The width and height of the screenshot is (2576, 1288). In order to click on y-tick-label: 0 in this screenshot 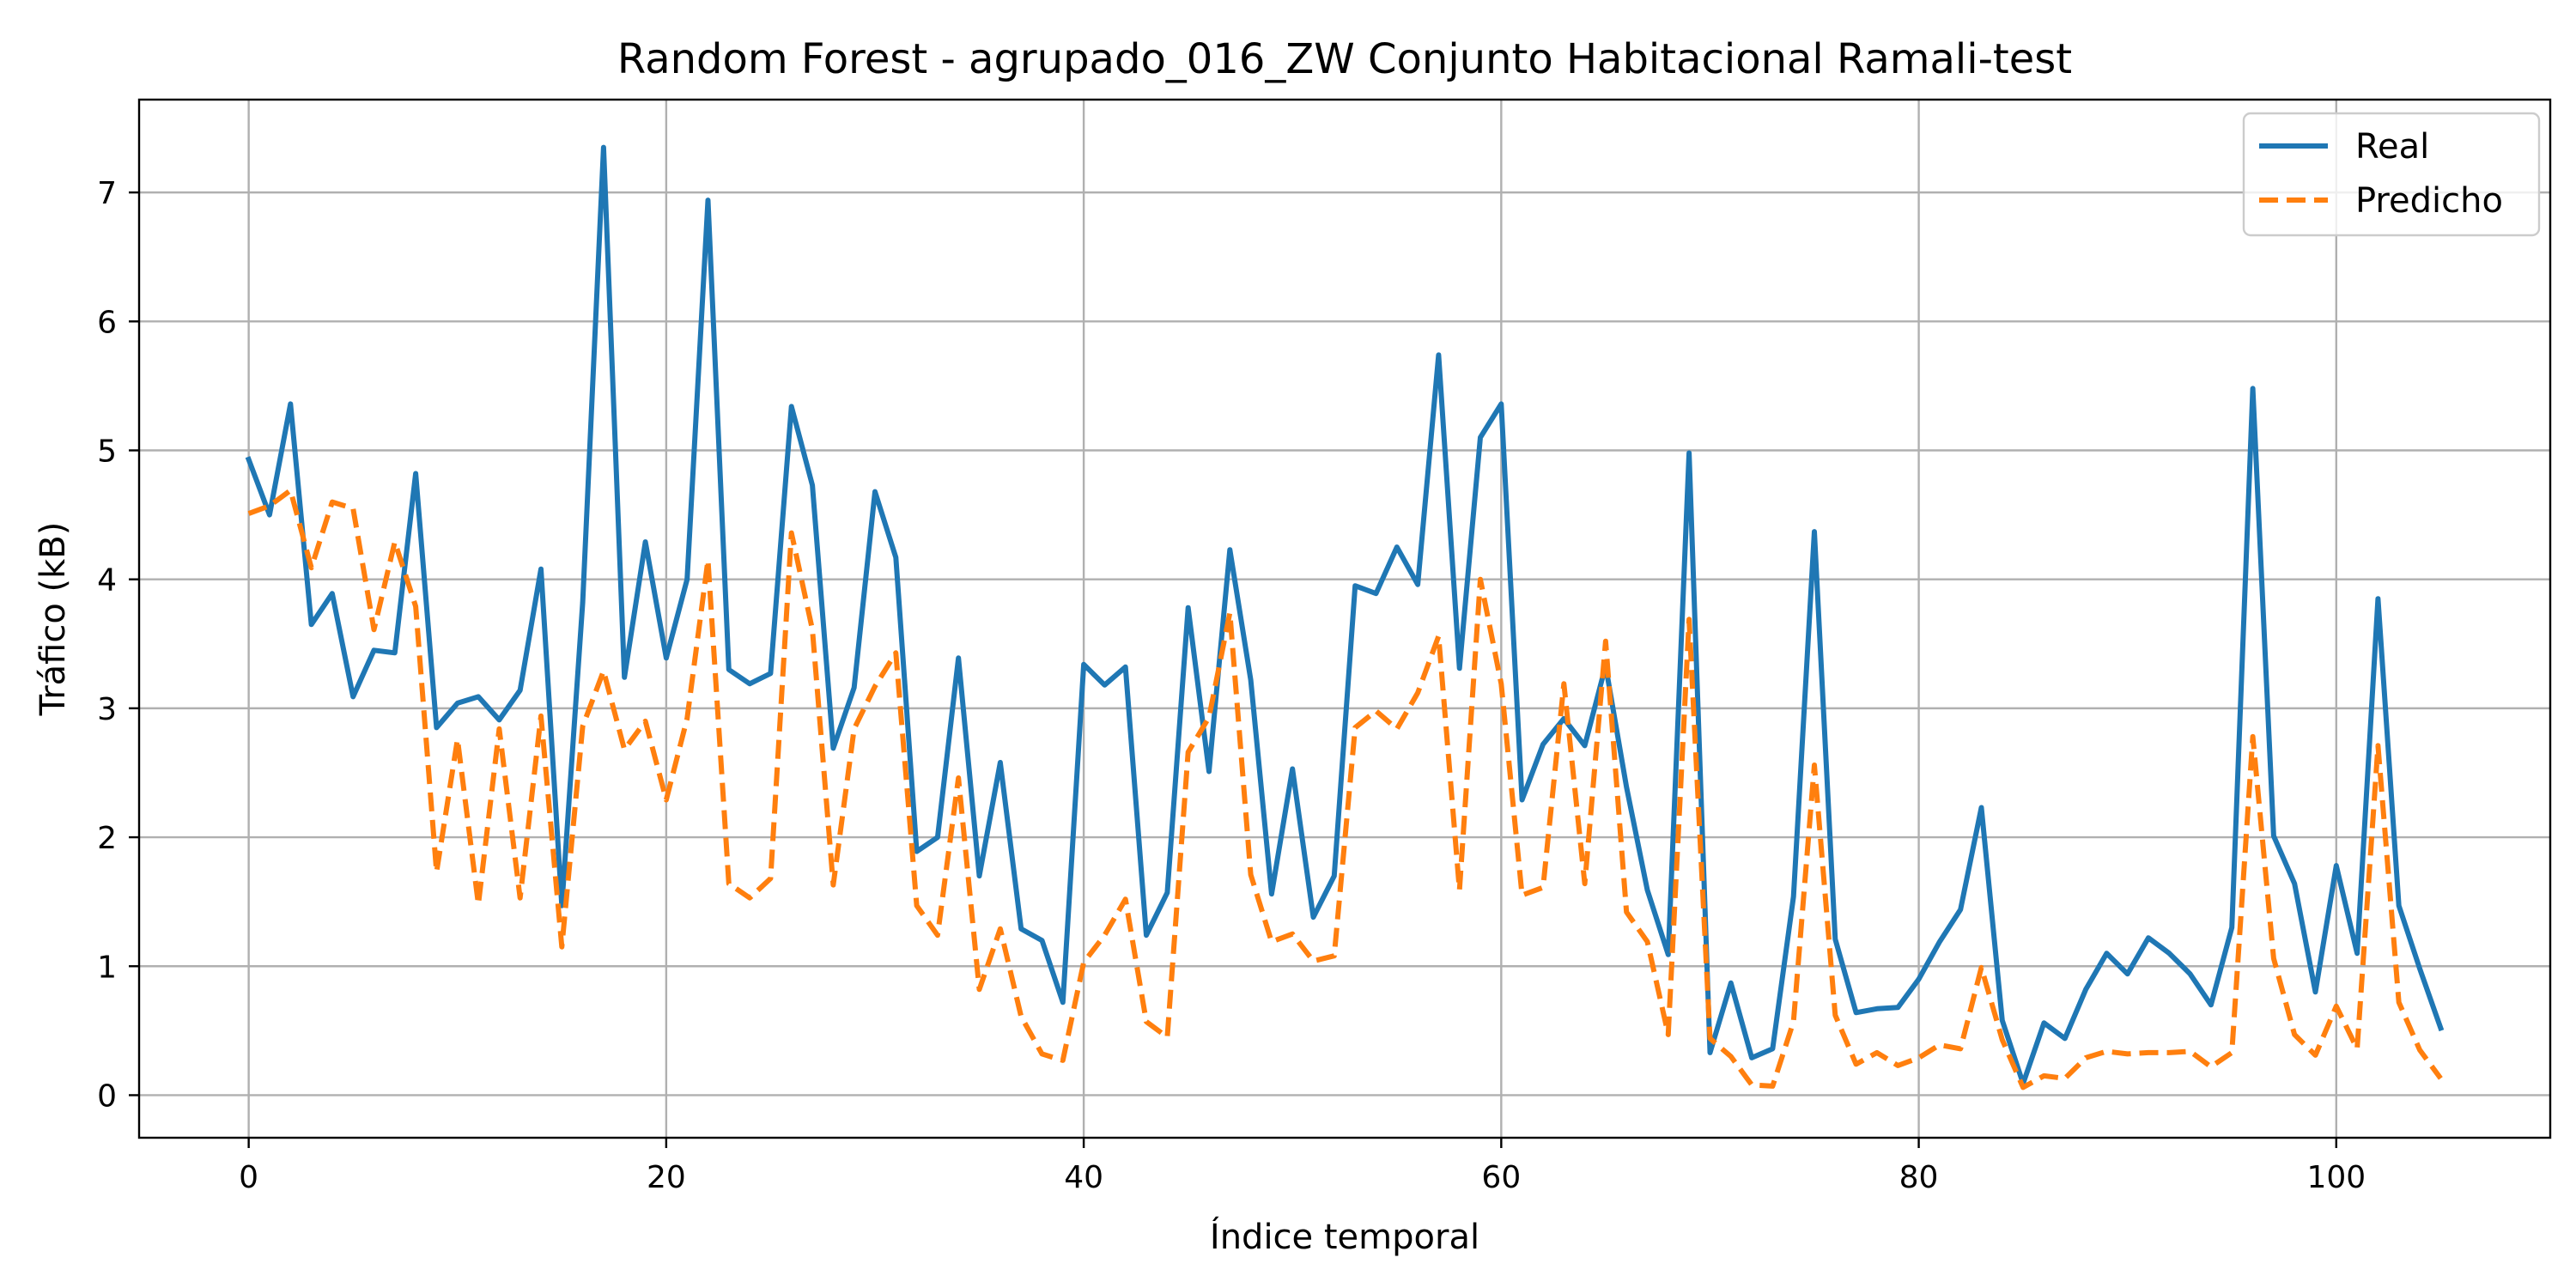, I will do `click(107, 1096)`.